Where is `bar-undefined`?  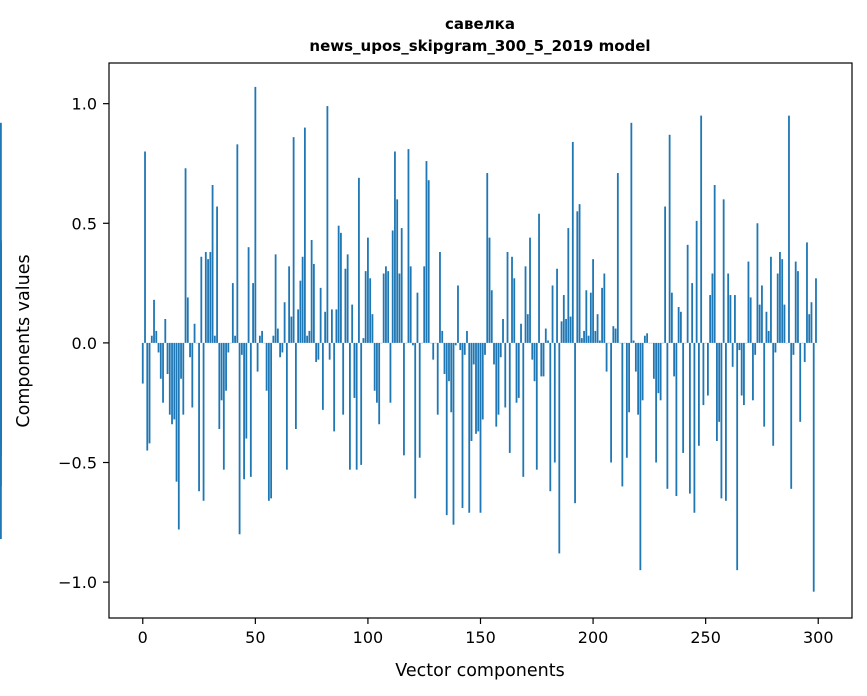
bar-undefined is located at coordinates (1, 232).